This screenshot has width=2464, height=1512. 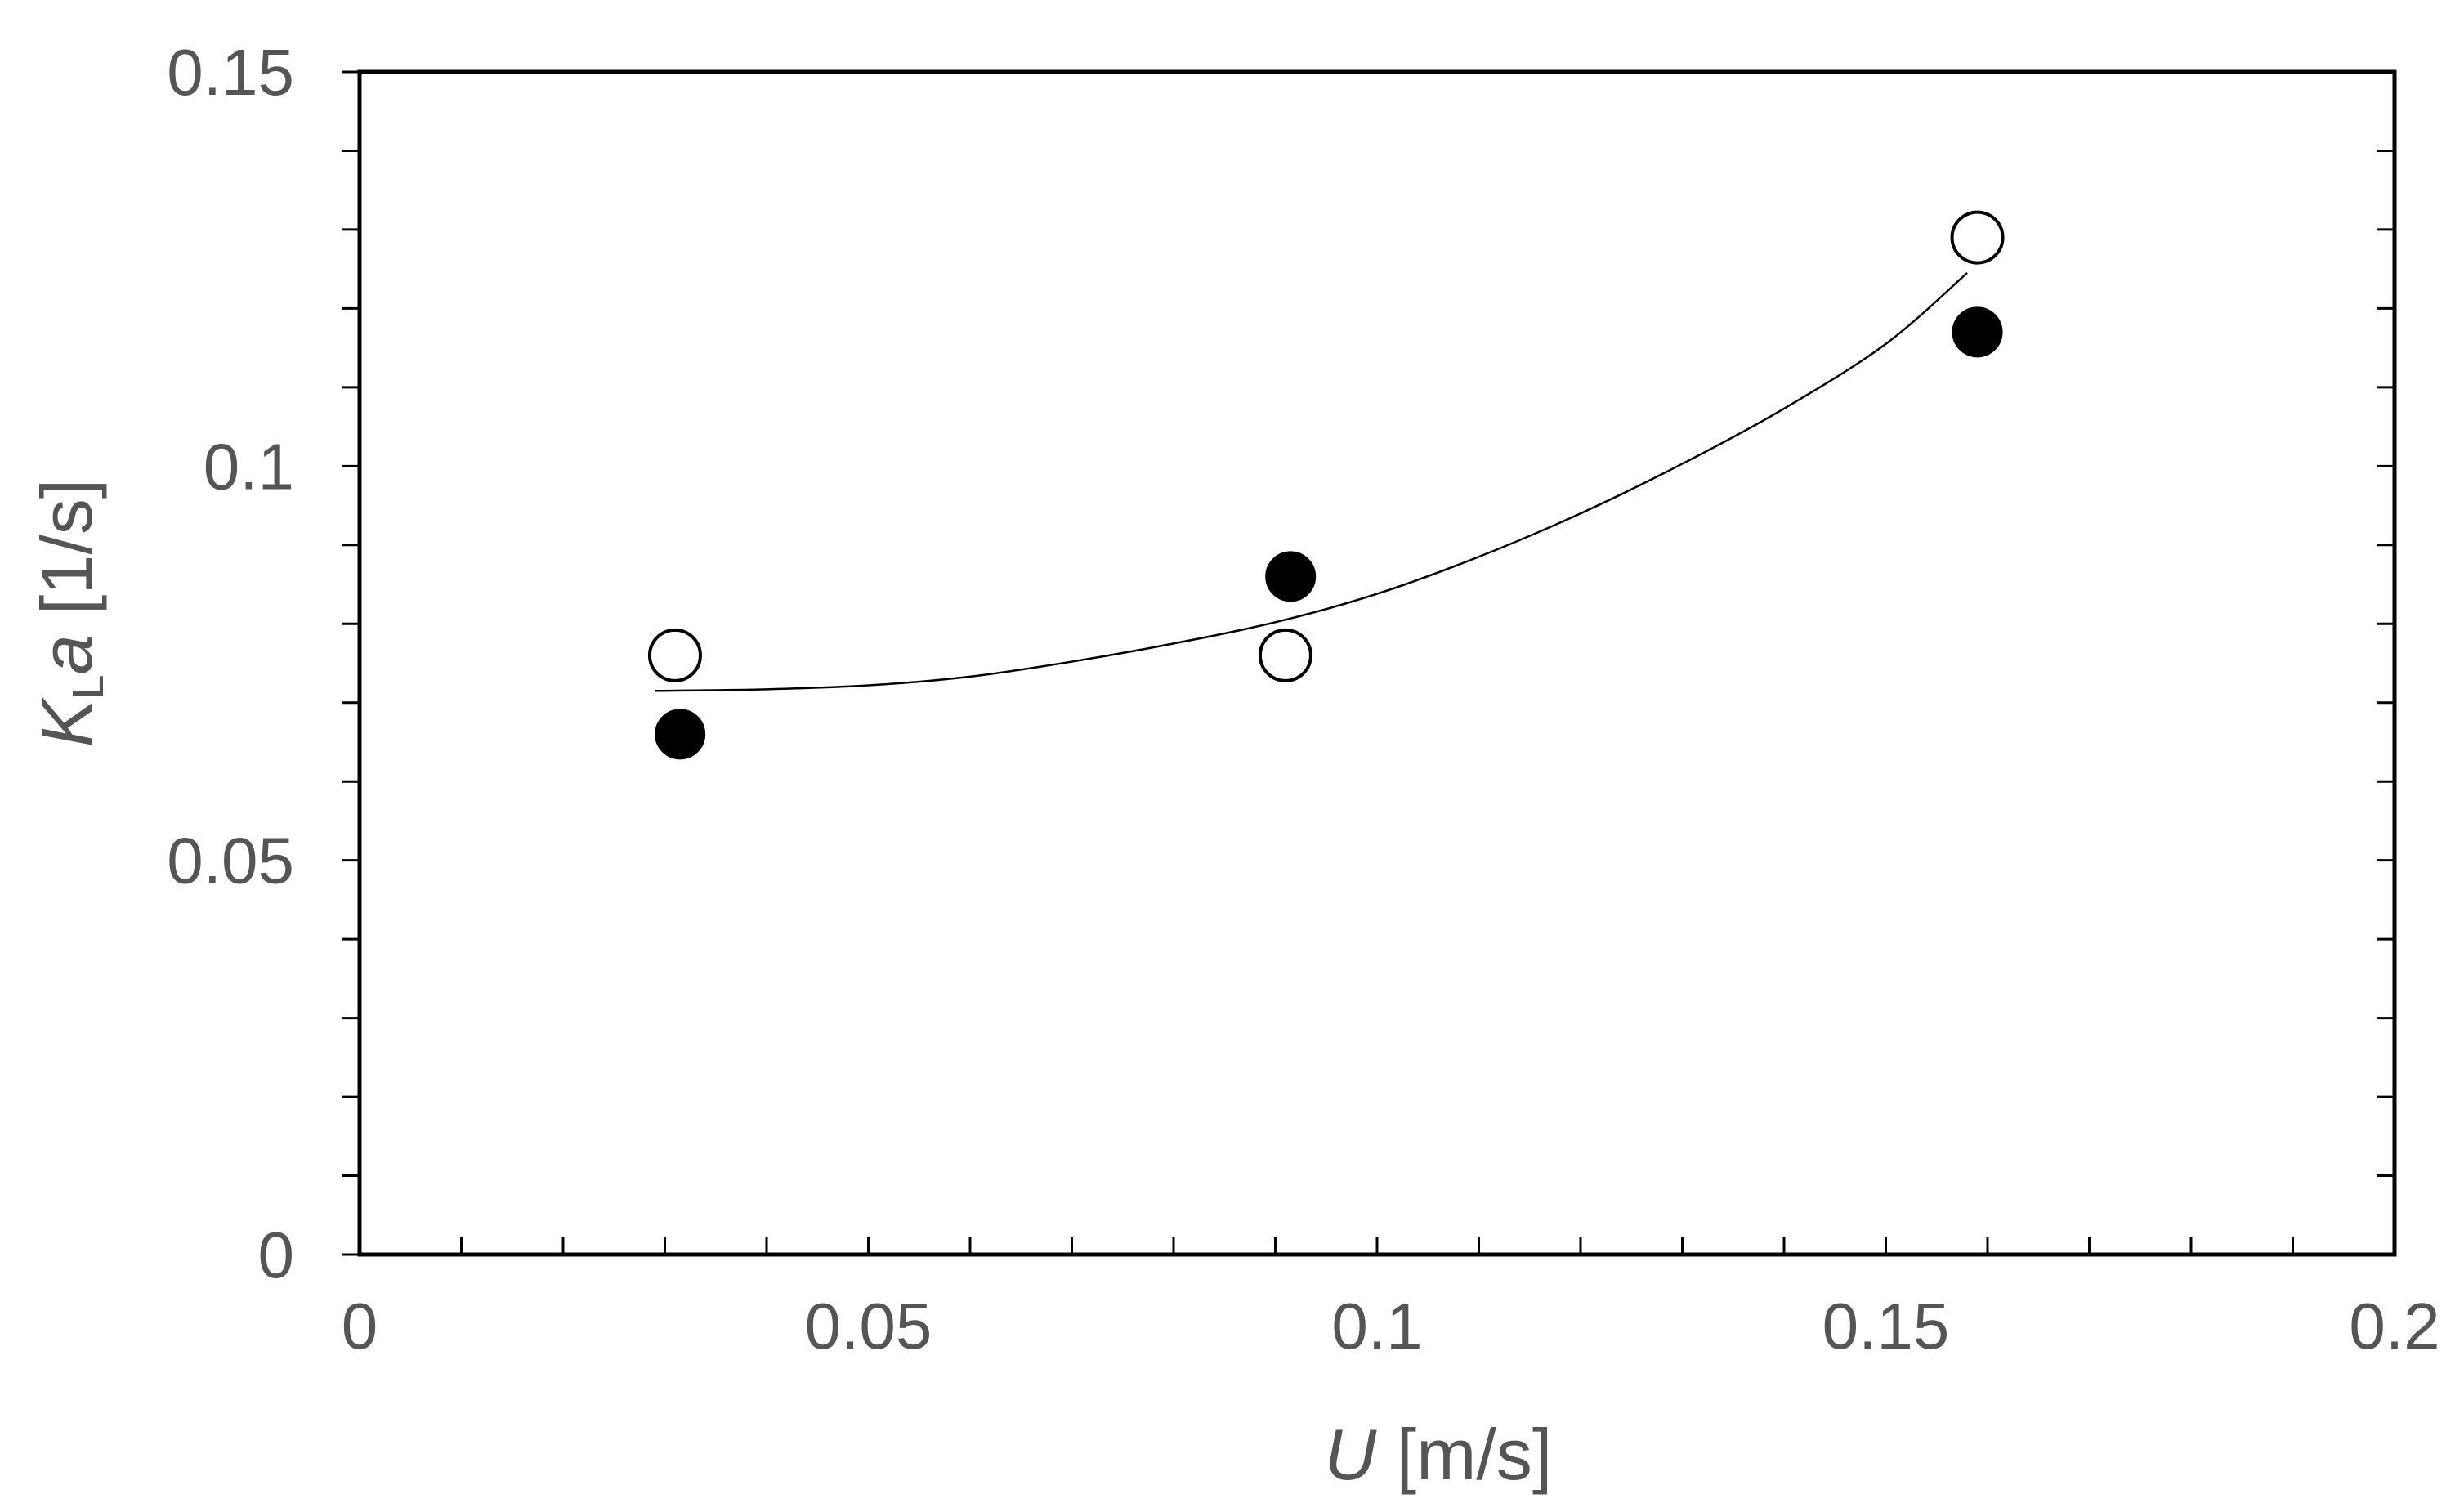 What do you see at coordinates (1886, 1326) in the screenshot?
I see `x-tick-label: 0.15` at bounding box center [1886, 1326].